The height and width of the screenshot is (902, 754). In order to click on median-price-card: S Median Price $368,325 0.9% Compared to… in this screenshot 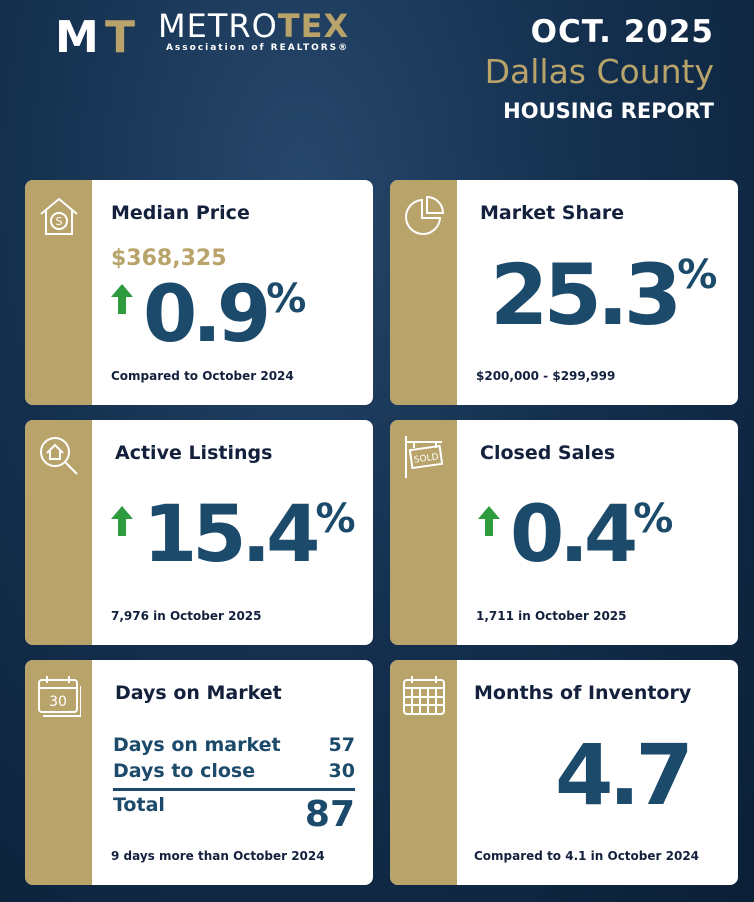, I will do `click(199, 292)`.